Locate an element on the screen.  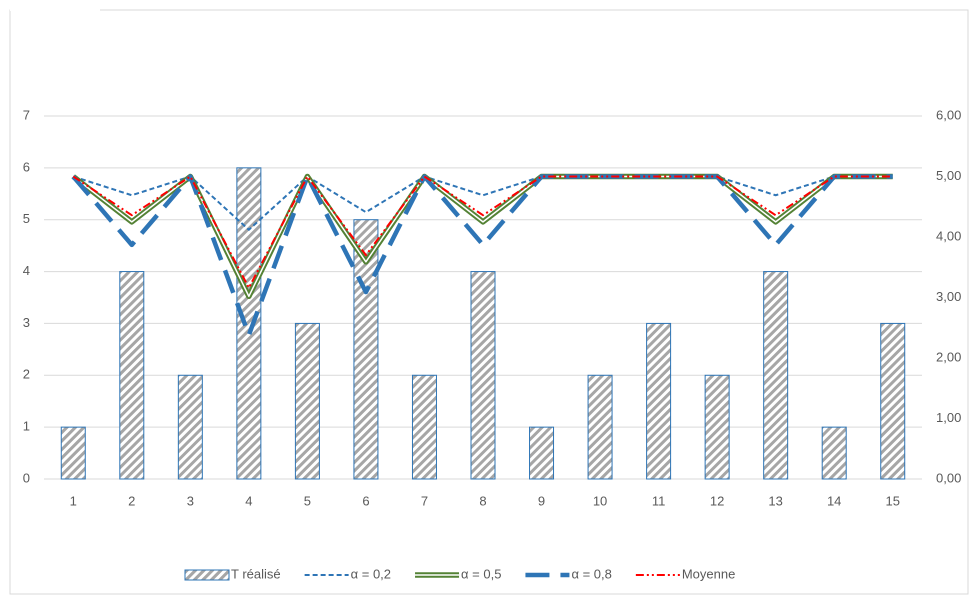
y2-tick-label: 0,00 is located at coordinates (948, 477).